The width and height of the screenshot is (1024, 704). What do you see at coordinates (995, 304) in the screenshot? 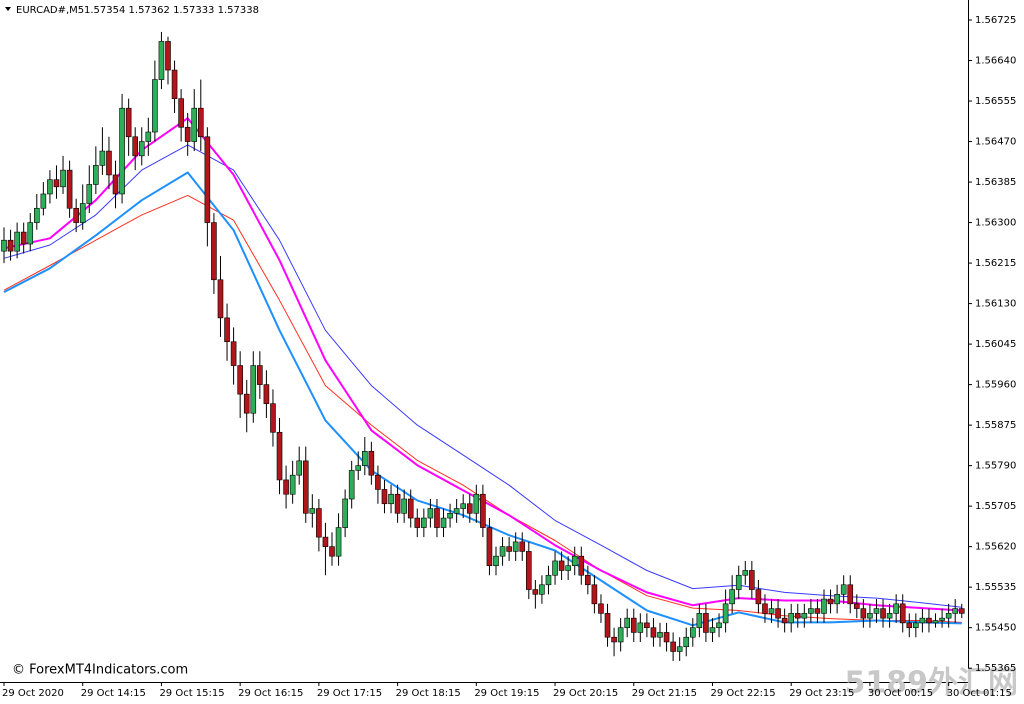
I see `y-tick-label: 1.56130` at bounding box center [995, 304].